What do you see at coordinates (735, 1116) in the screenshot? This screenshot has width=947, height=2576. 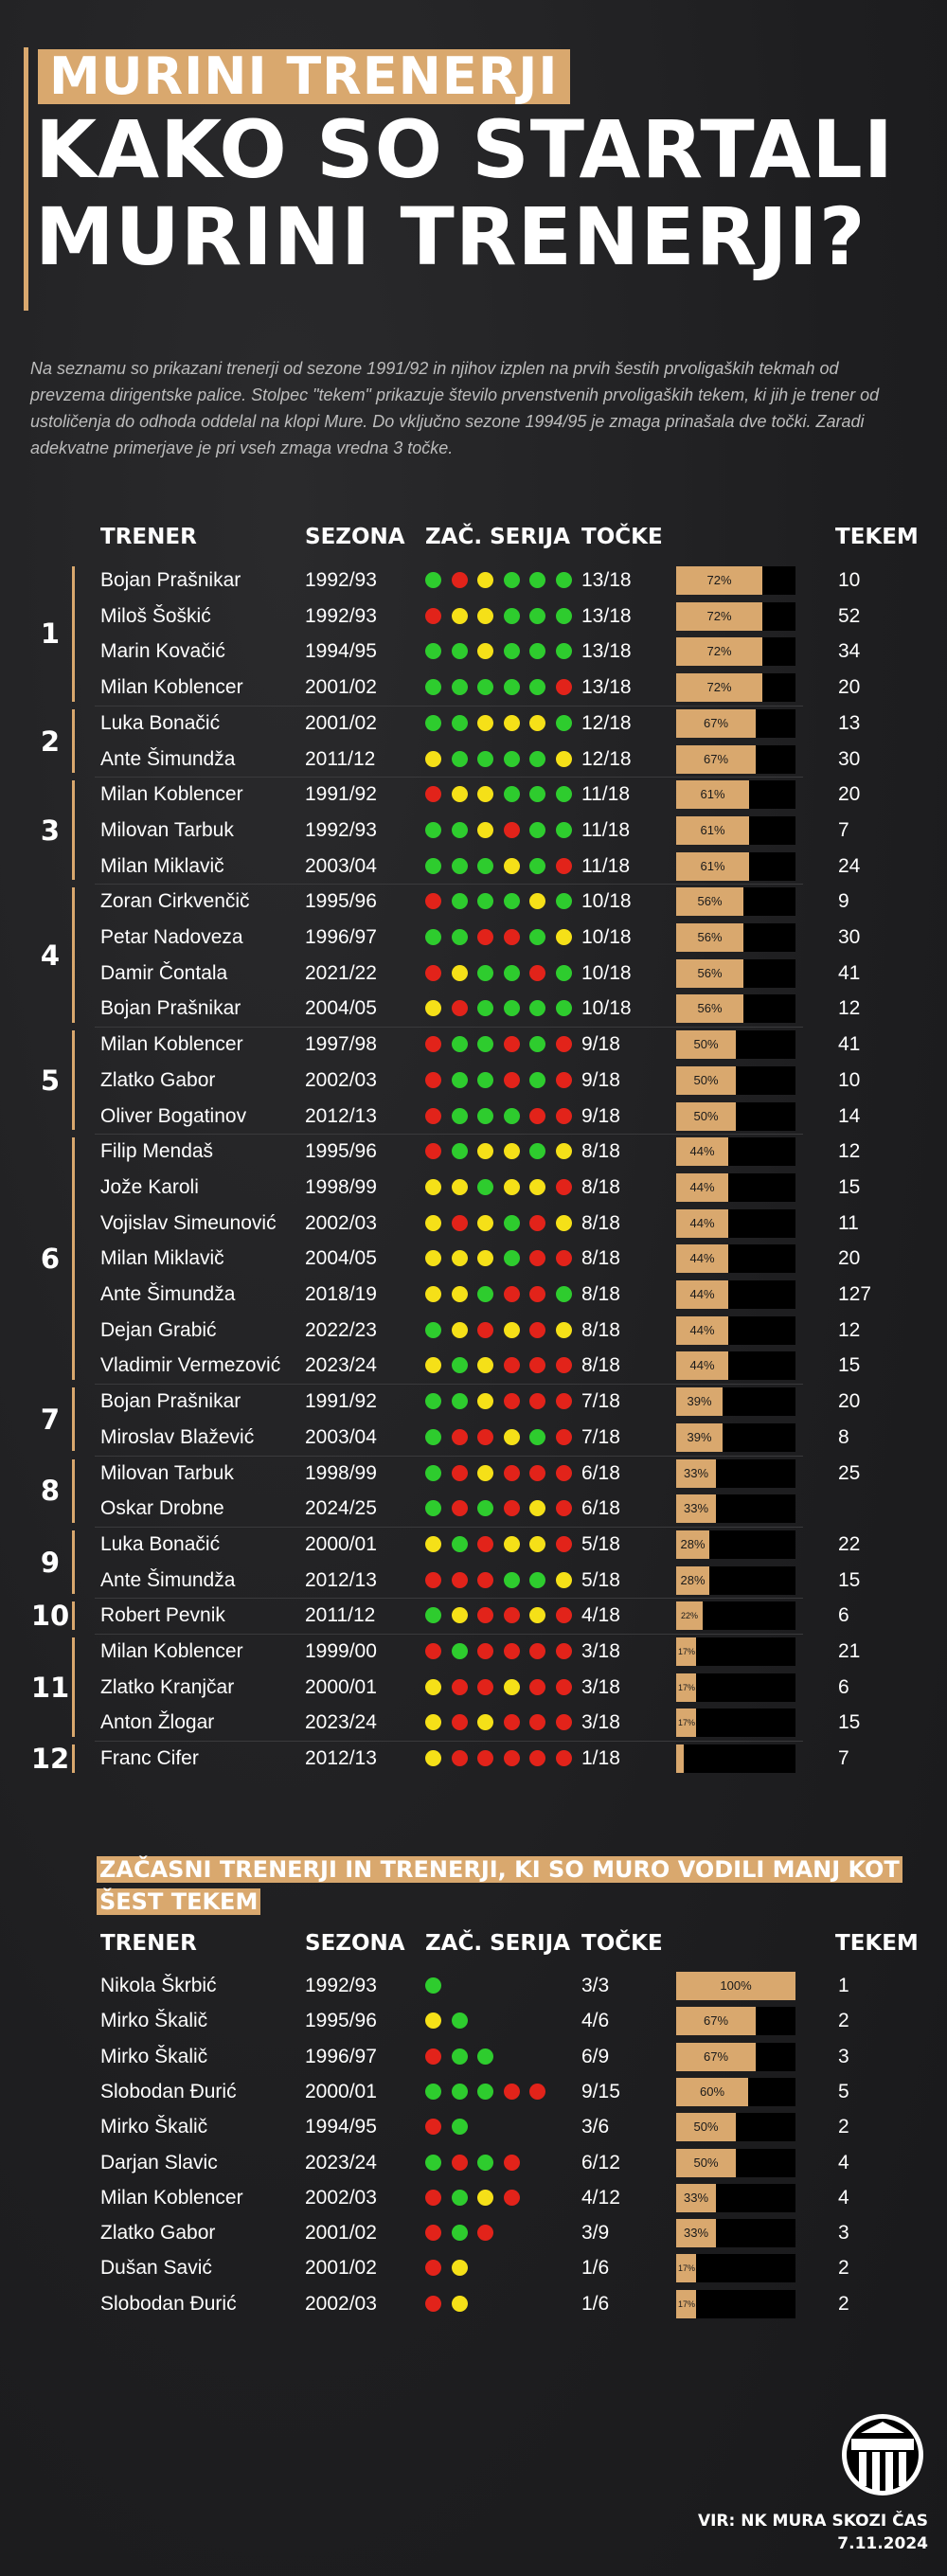 I see `pct-bar-track: 50%` at bounding box center [735, 1116].